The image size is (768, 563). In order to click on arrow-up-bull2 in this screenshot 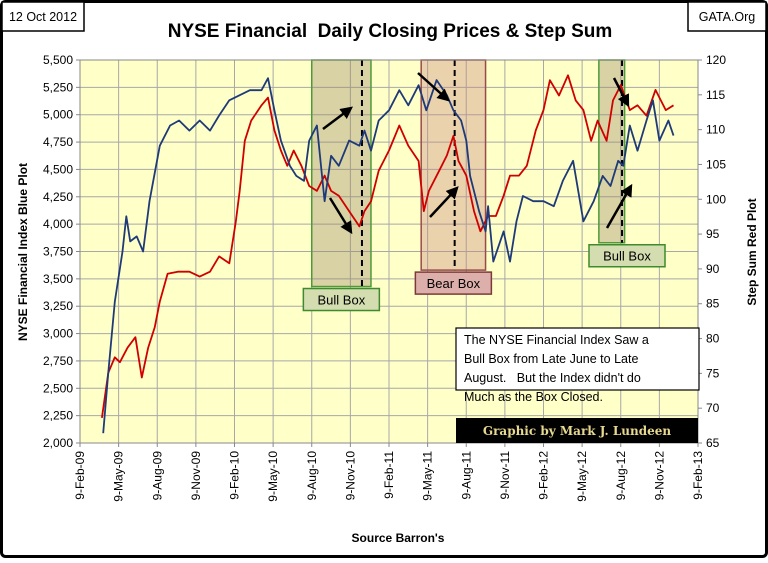, I will do `click(619, 206)`.